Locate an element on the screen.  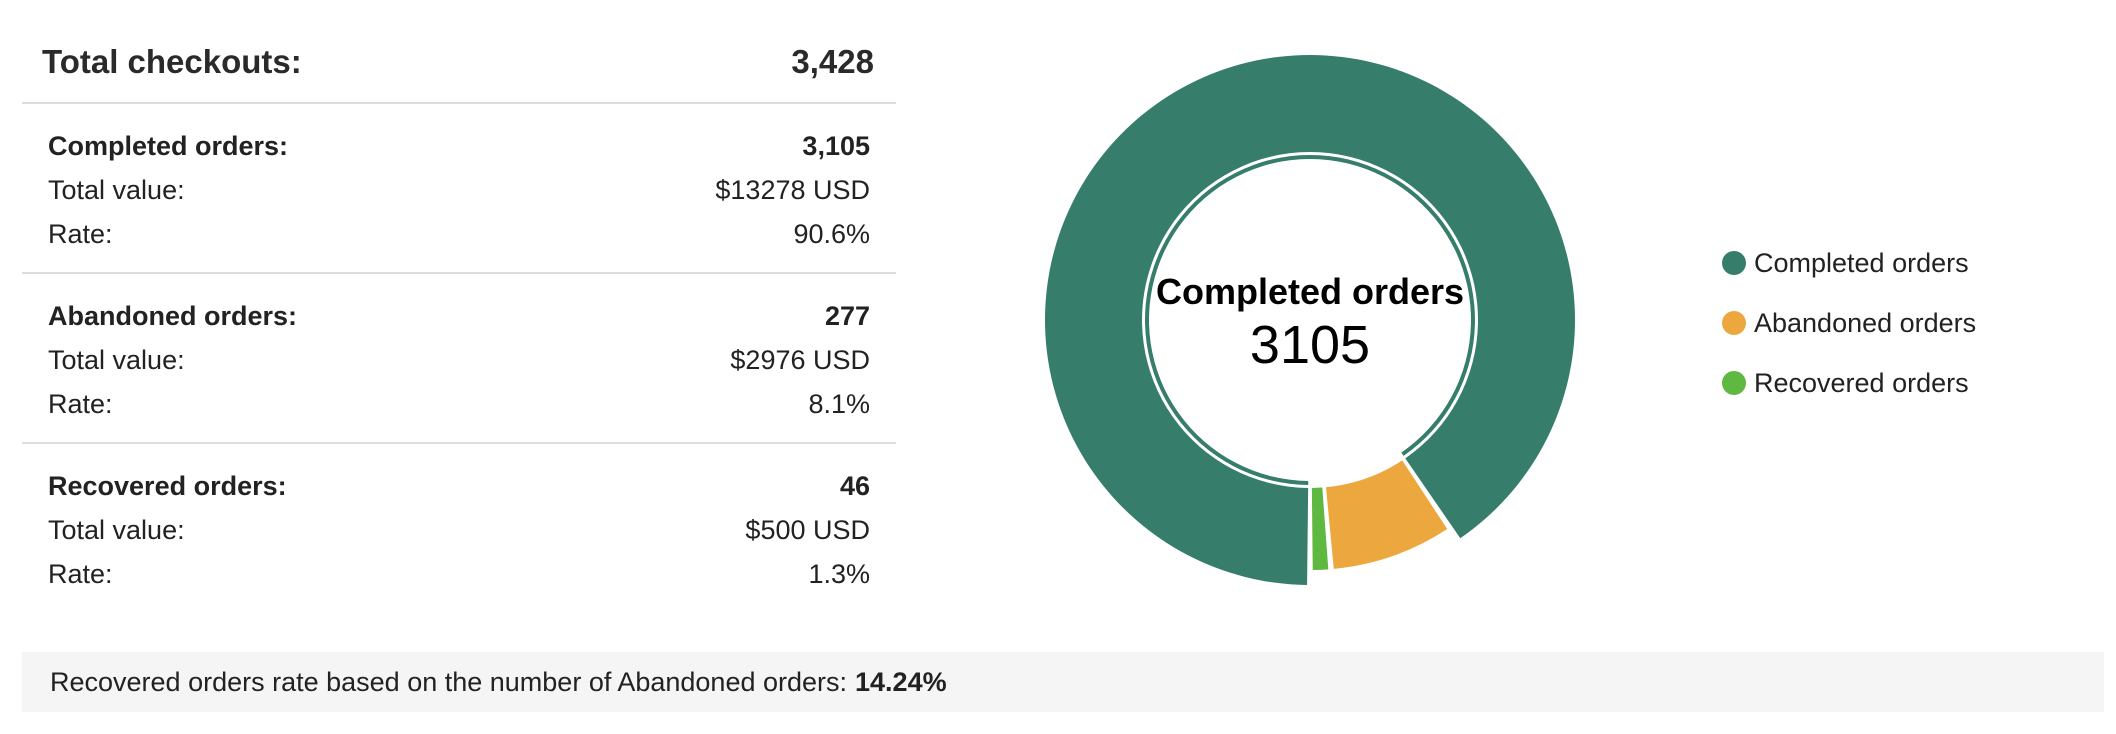
total-checkouts-row: Total checkouts: 3,428 is located at coordinates (459, 63).